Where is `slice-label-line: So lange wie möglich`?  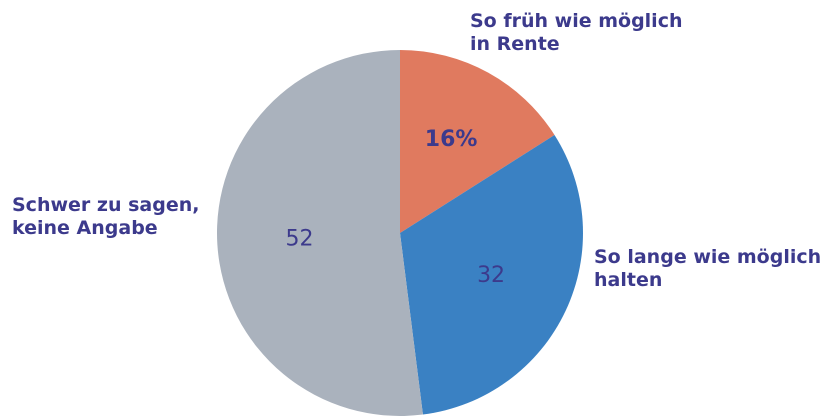 slice-label-line: So lange wie möglich is located at coordinates (708, 257).